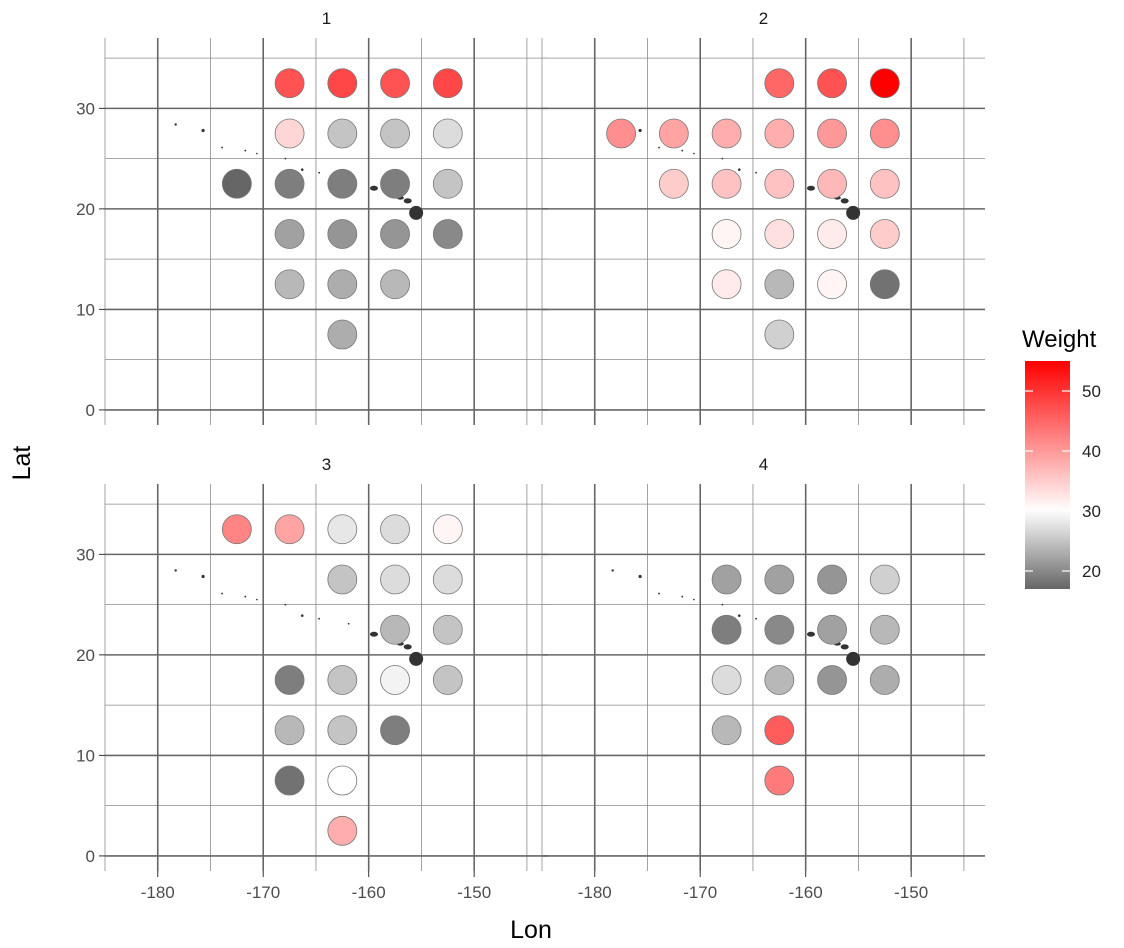  Describe the element at coordinates (1091, 391) in the screenshot. I see `legend-label: 50` at that location.